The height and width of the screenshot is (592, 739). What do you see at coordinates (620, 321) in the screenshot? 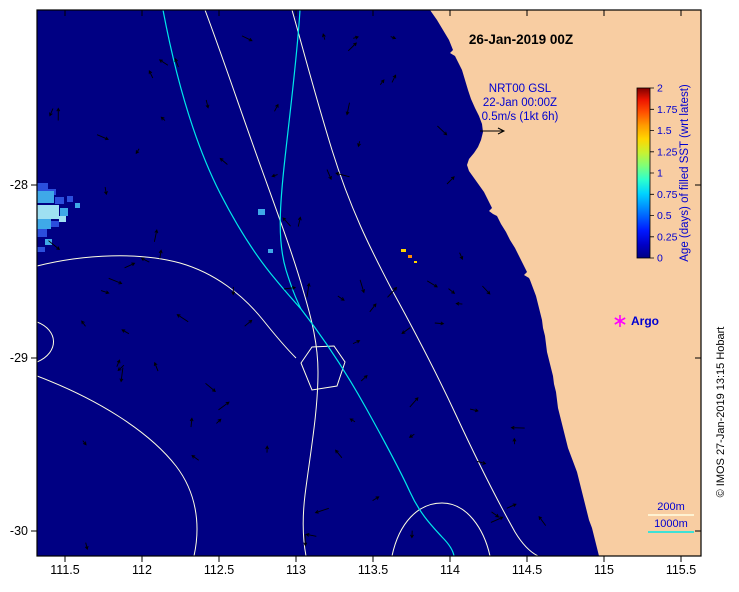
I see `argo-marker-icon` at bounding box center [620, 321].